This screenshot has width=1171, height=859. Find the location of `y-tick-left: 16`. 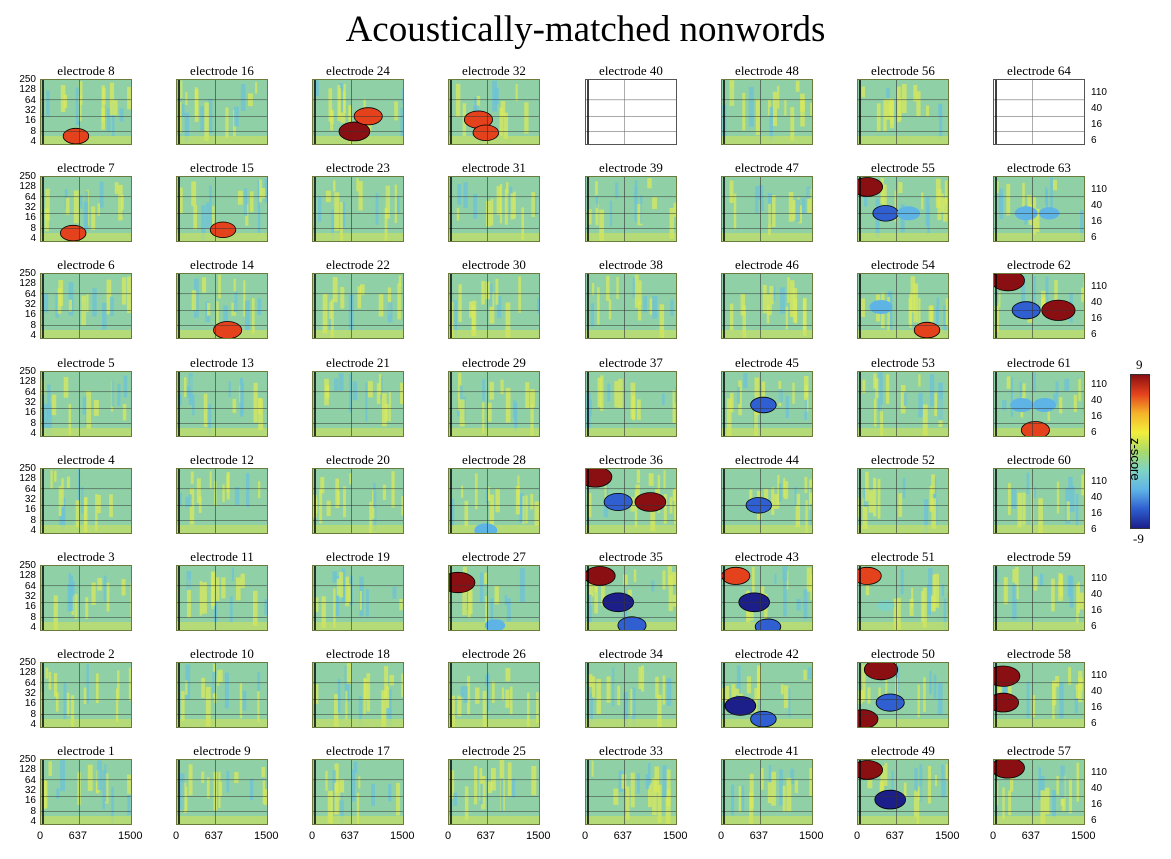

y-tick-left: 16 is located at coordinates (30, 121).